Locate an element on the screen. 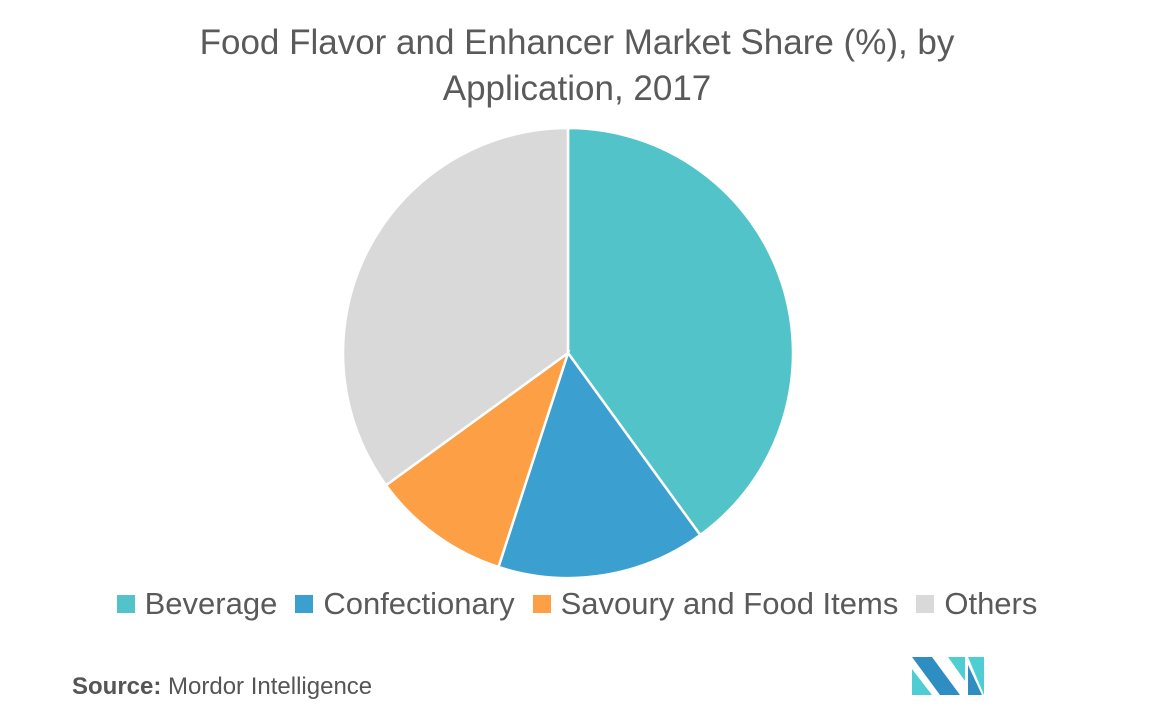 The height and width of the screenshot is (717, 1154). source-note: Source: Mordor Intelligence is located at coordinates (222, 687).